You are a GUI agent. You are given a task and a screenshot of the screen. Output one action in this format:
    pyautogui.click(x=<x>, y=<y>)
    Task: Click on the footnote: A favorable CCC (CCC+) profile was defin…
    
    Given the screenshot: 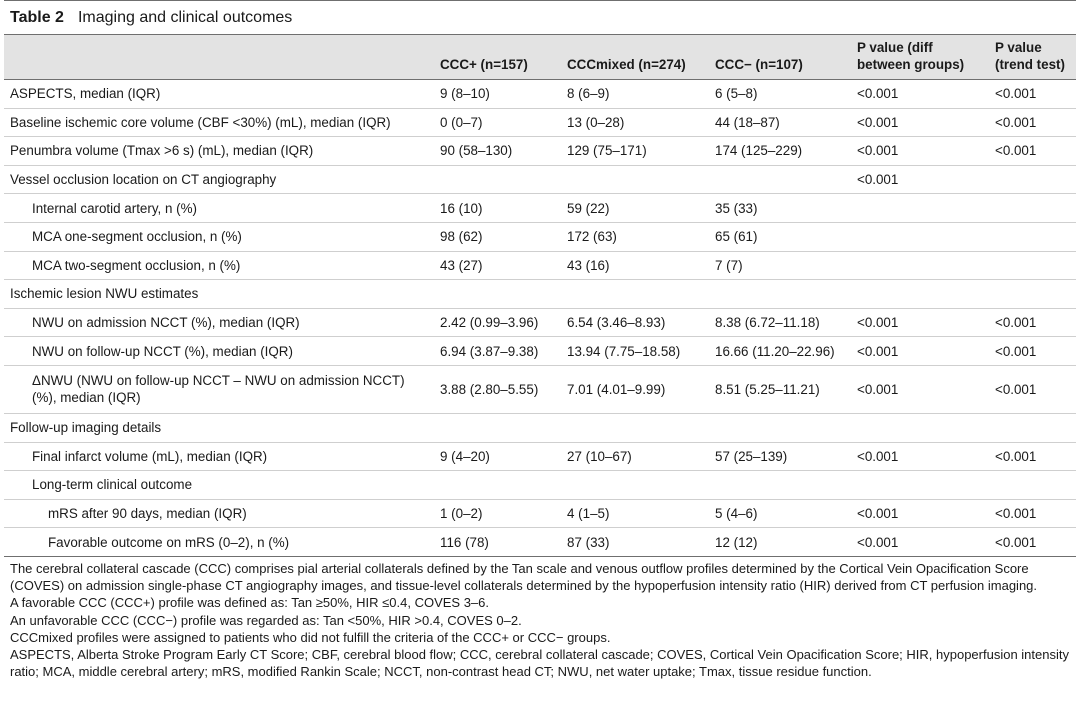 What is the action you would take?
    pyautogui.click(x=249, y=603)
    